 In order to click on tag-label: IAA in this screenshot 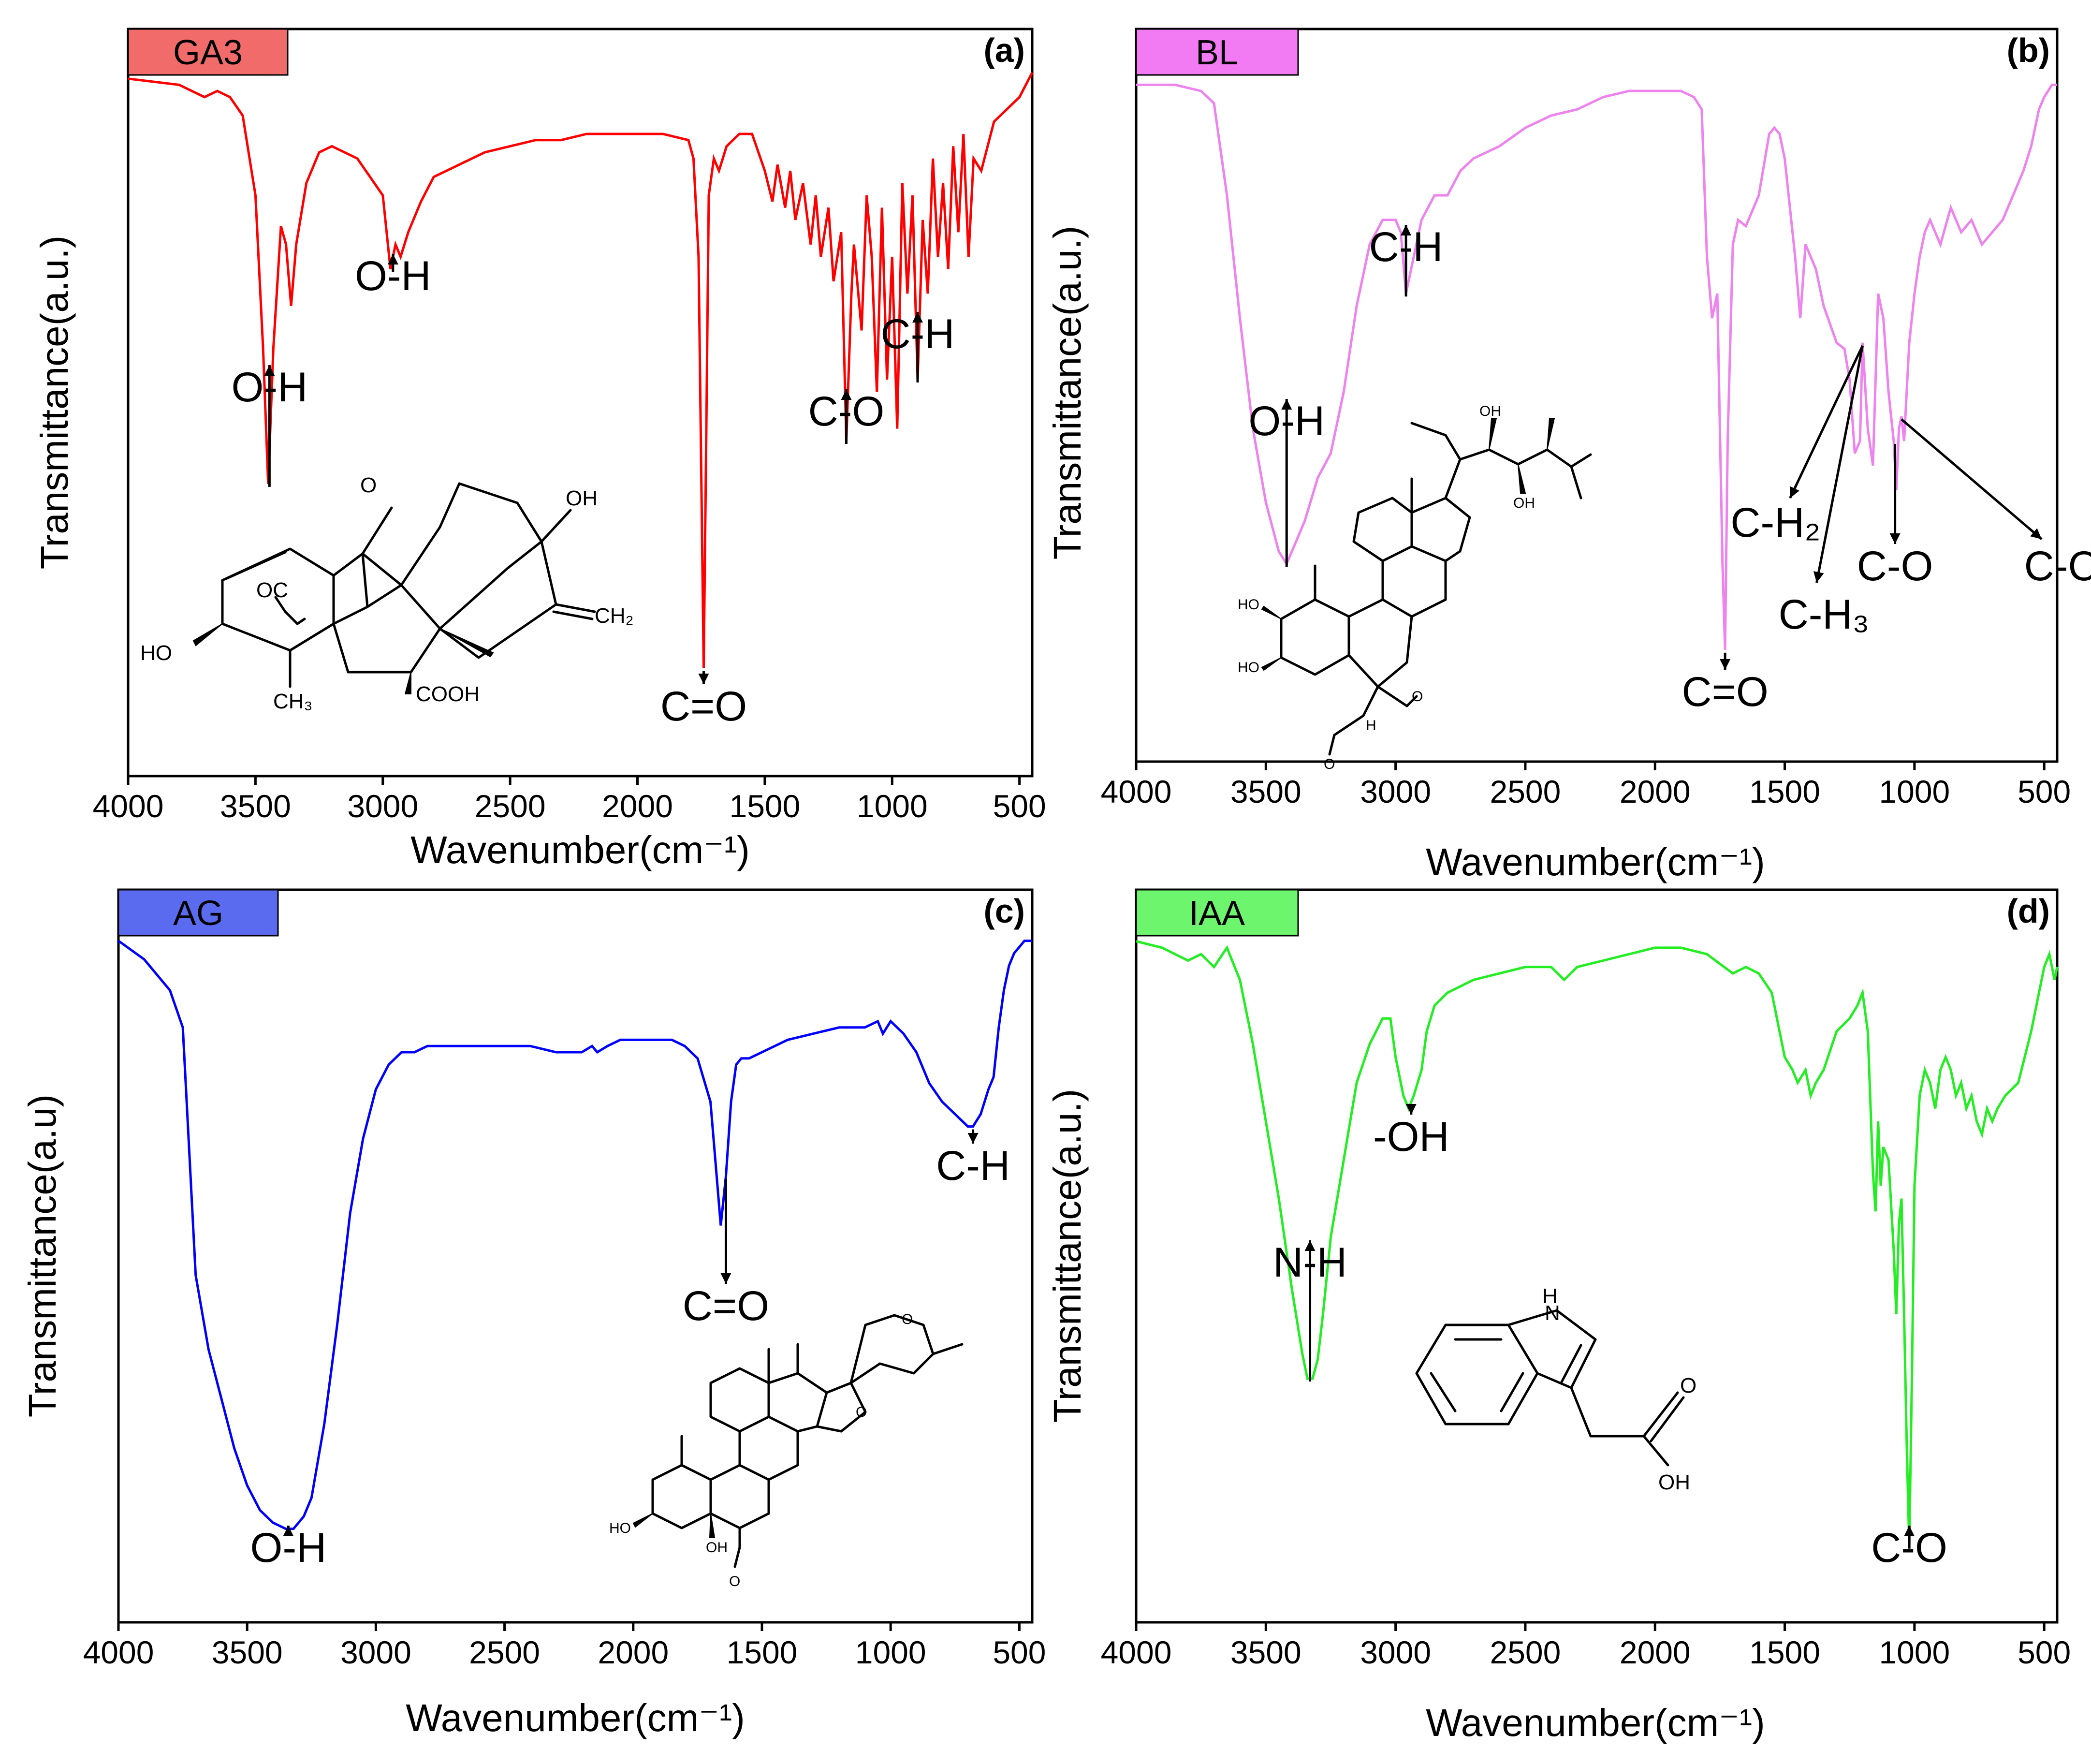, I will do `click(1217, 913)`.